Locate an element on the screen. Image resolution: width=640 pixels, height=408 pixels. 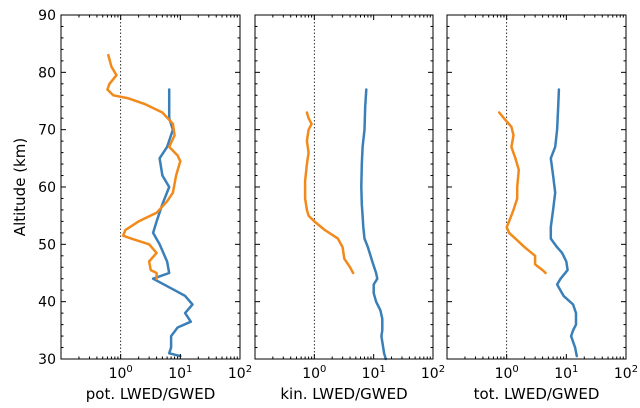
y-tick-label: 70 is located at coordinates (47, 131).